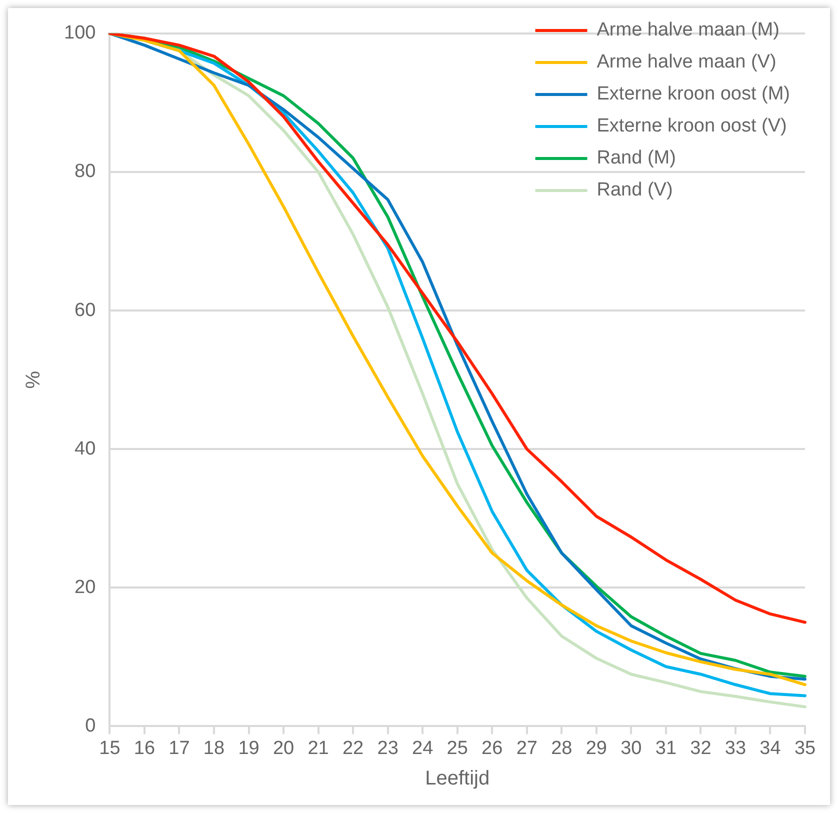  I want to click on y-tick-label: 20, so click(85, 587).